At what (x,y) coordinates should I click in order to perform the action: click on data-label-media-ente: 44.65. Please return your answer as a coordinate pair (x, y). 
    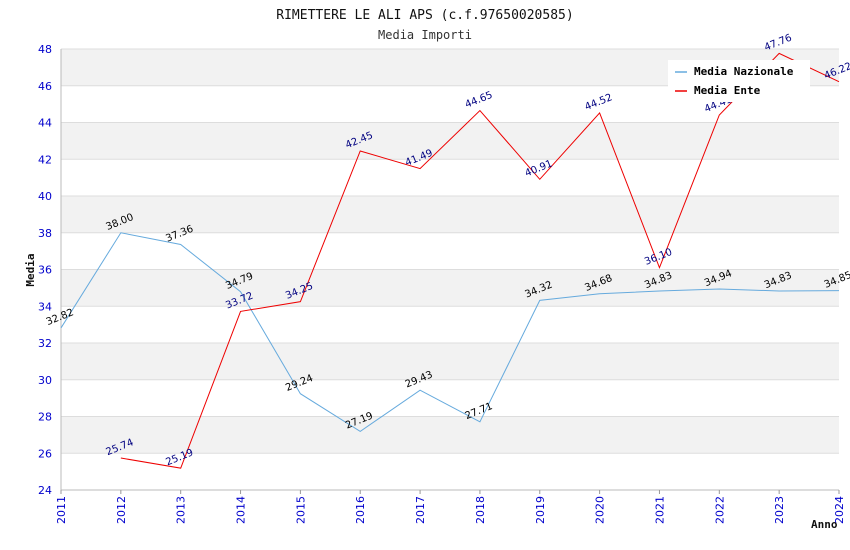
    Looking at the image, I should click on (479, 100).